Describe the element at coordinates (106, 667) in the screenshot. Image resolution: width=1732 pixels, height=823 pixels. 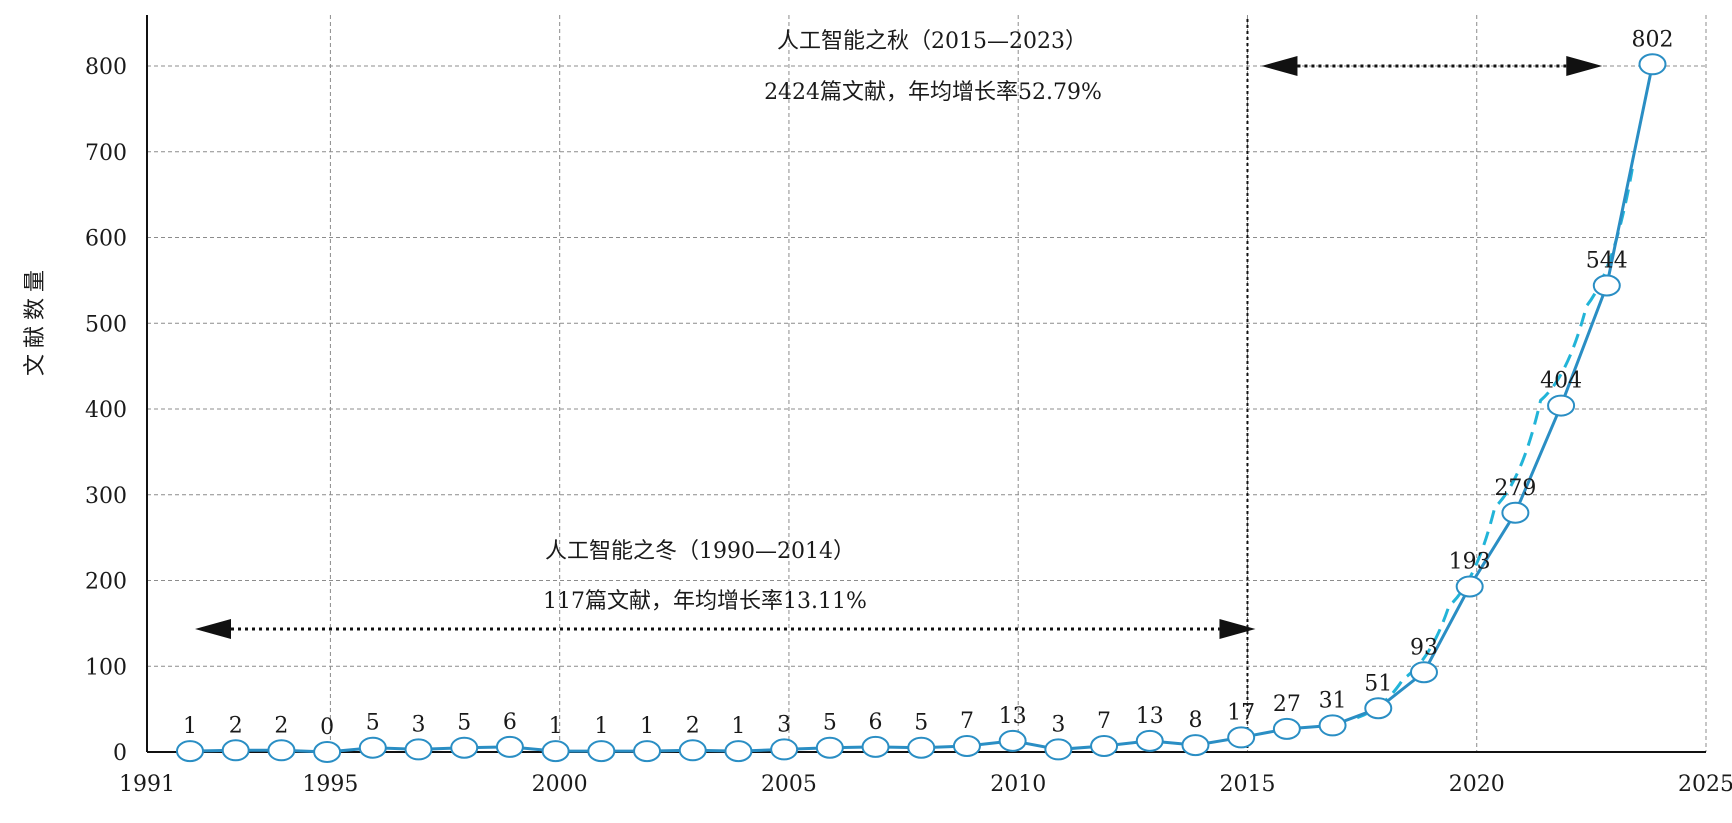
I see `y-tick-label: 100` at that location.